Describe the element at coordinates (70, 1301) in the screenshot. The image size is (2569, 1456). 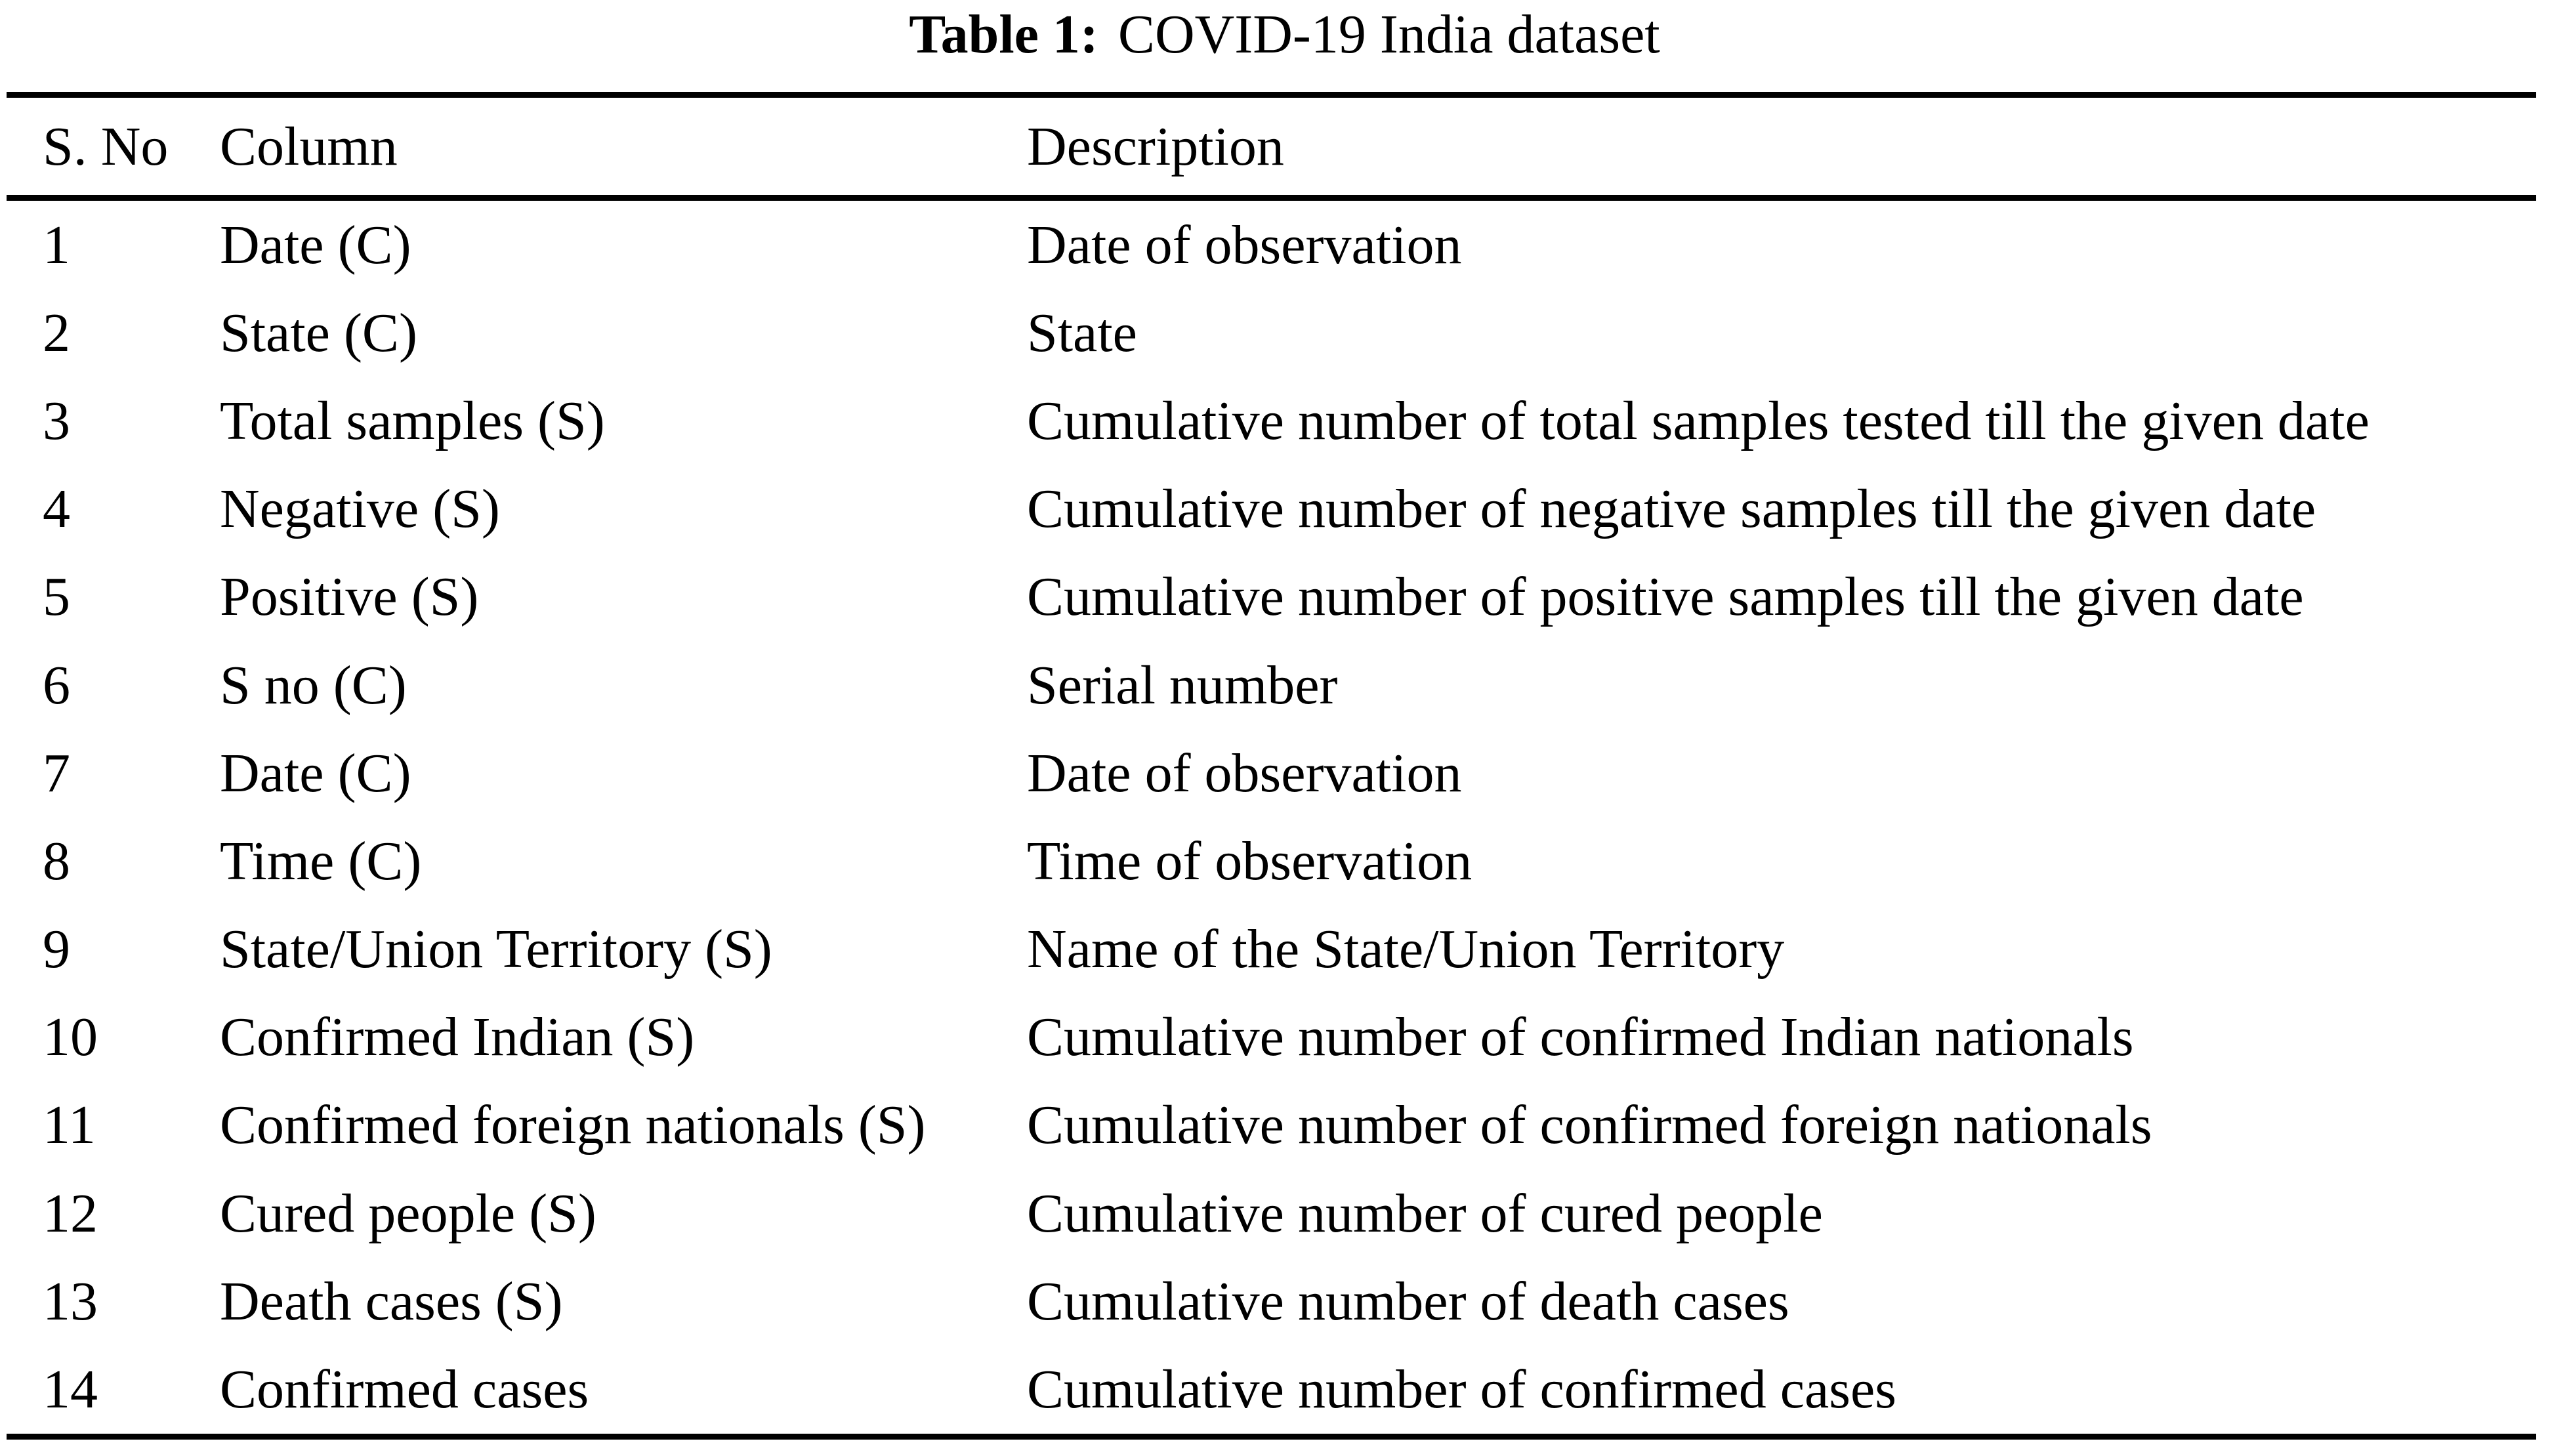
I see `cell-s-no: 13` at that location.